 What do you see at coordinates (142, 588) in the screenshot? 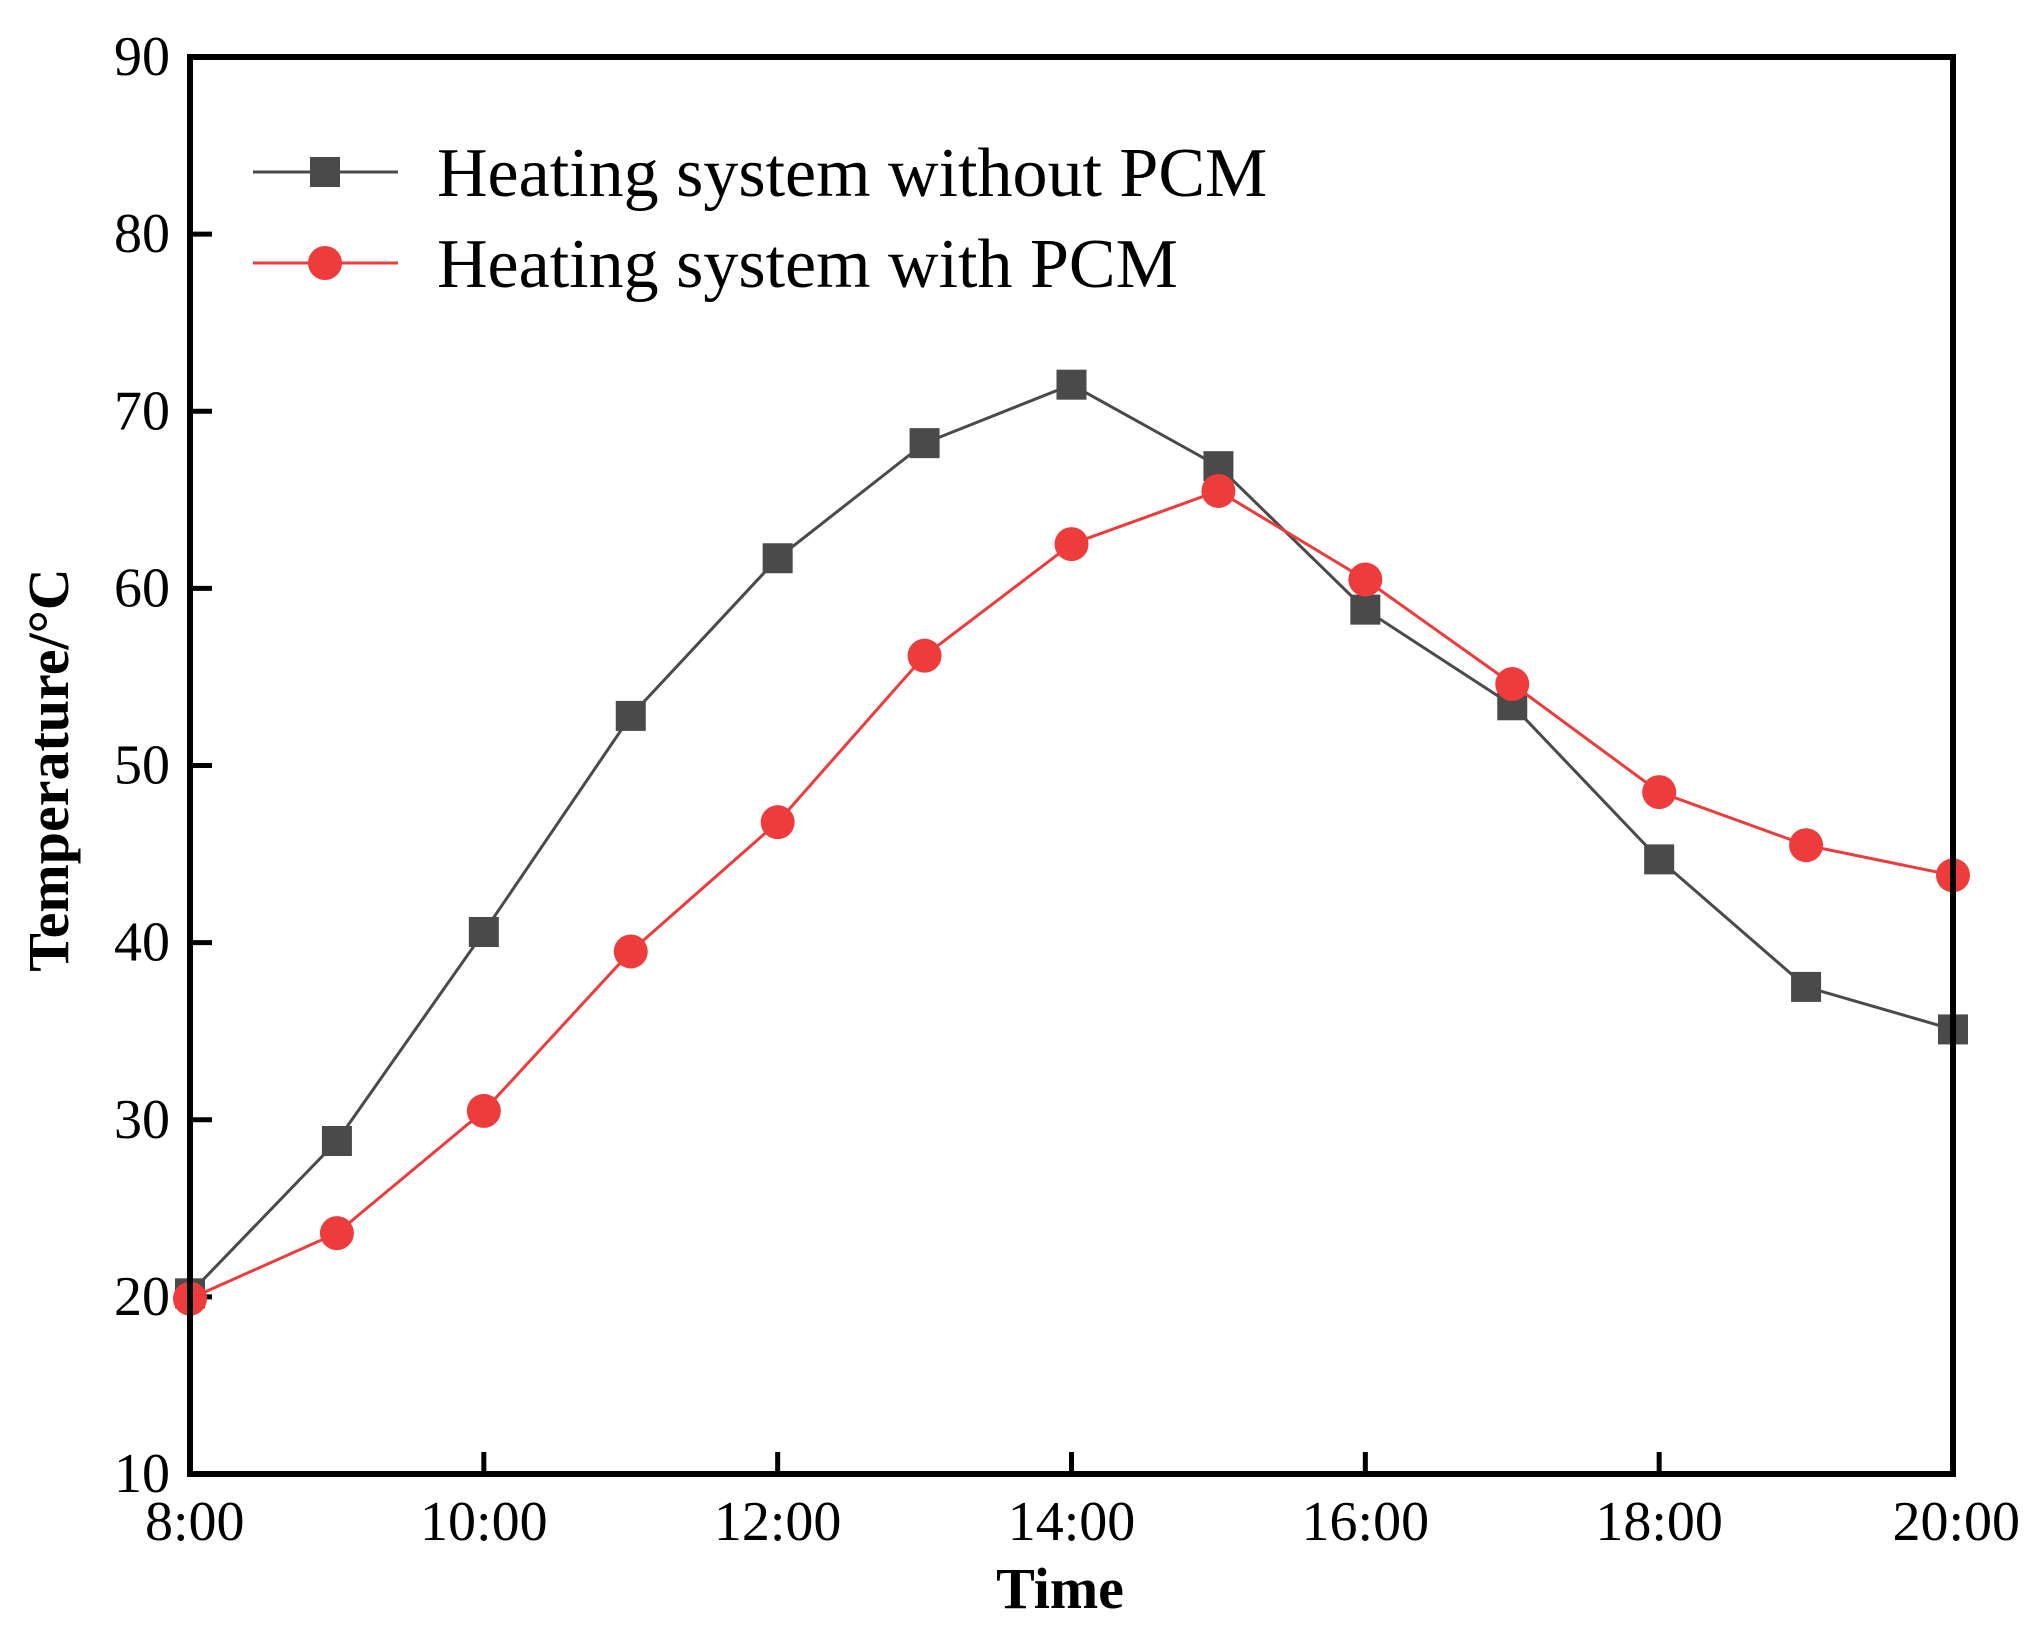
I see `y-tick-label: 60` at bounding box center [142, 588].